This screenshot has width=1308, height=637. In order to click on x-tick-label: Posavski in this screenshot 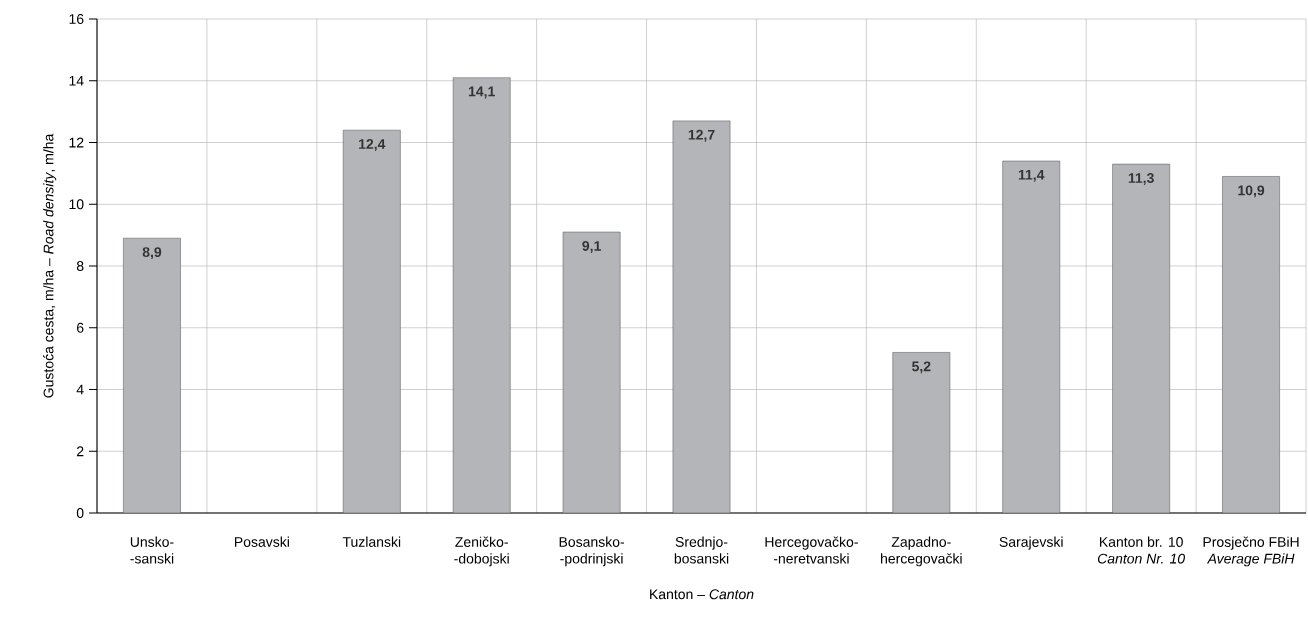, I will do `click(262, 541)`.